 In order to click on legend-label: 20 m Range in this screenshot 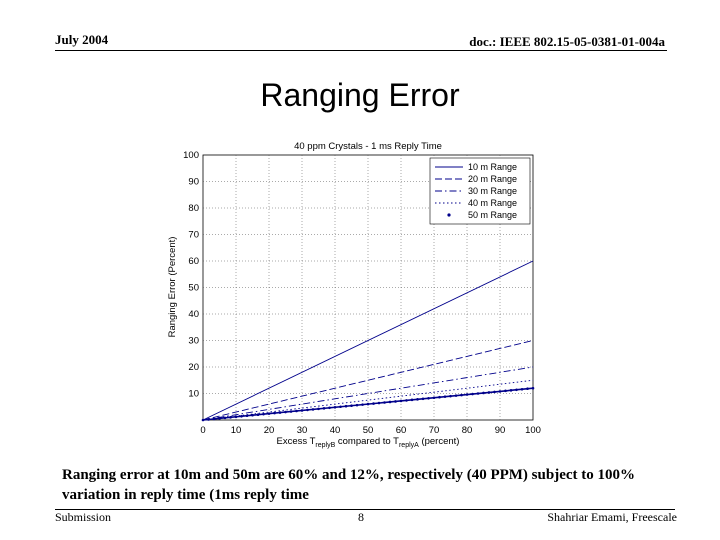, I will do `click(492, 179)`.